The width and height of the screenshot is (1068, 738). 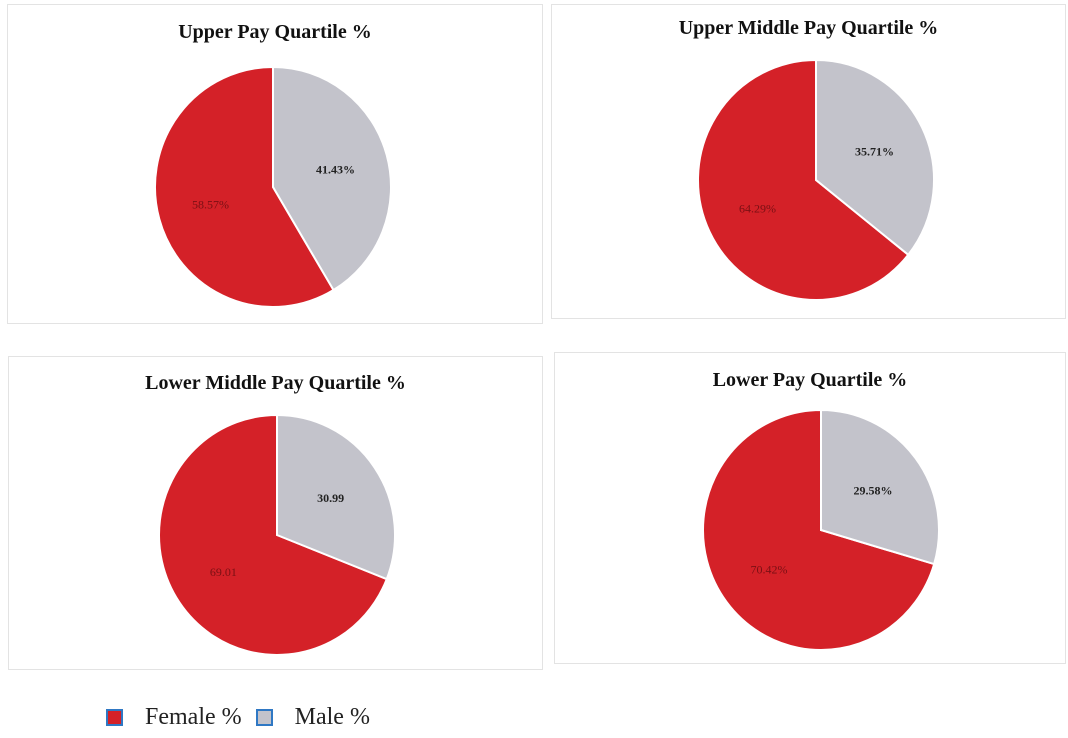 I want to click on pie-label-male: 41.43%, so click(x=335, y=169).